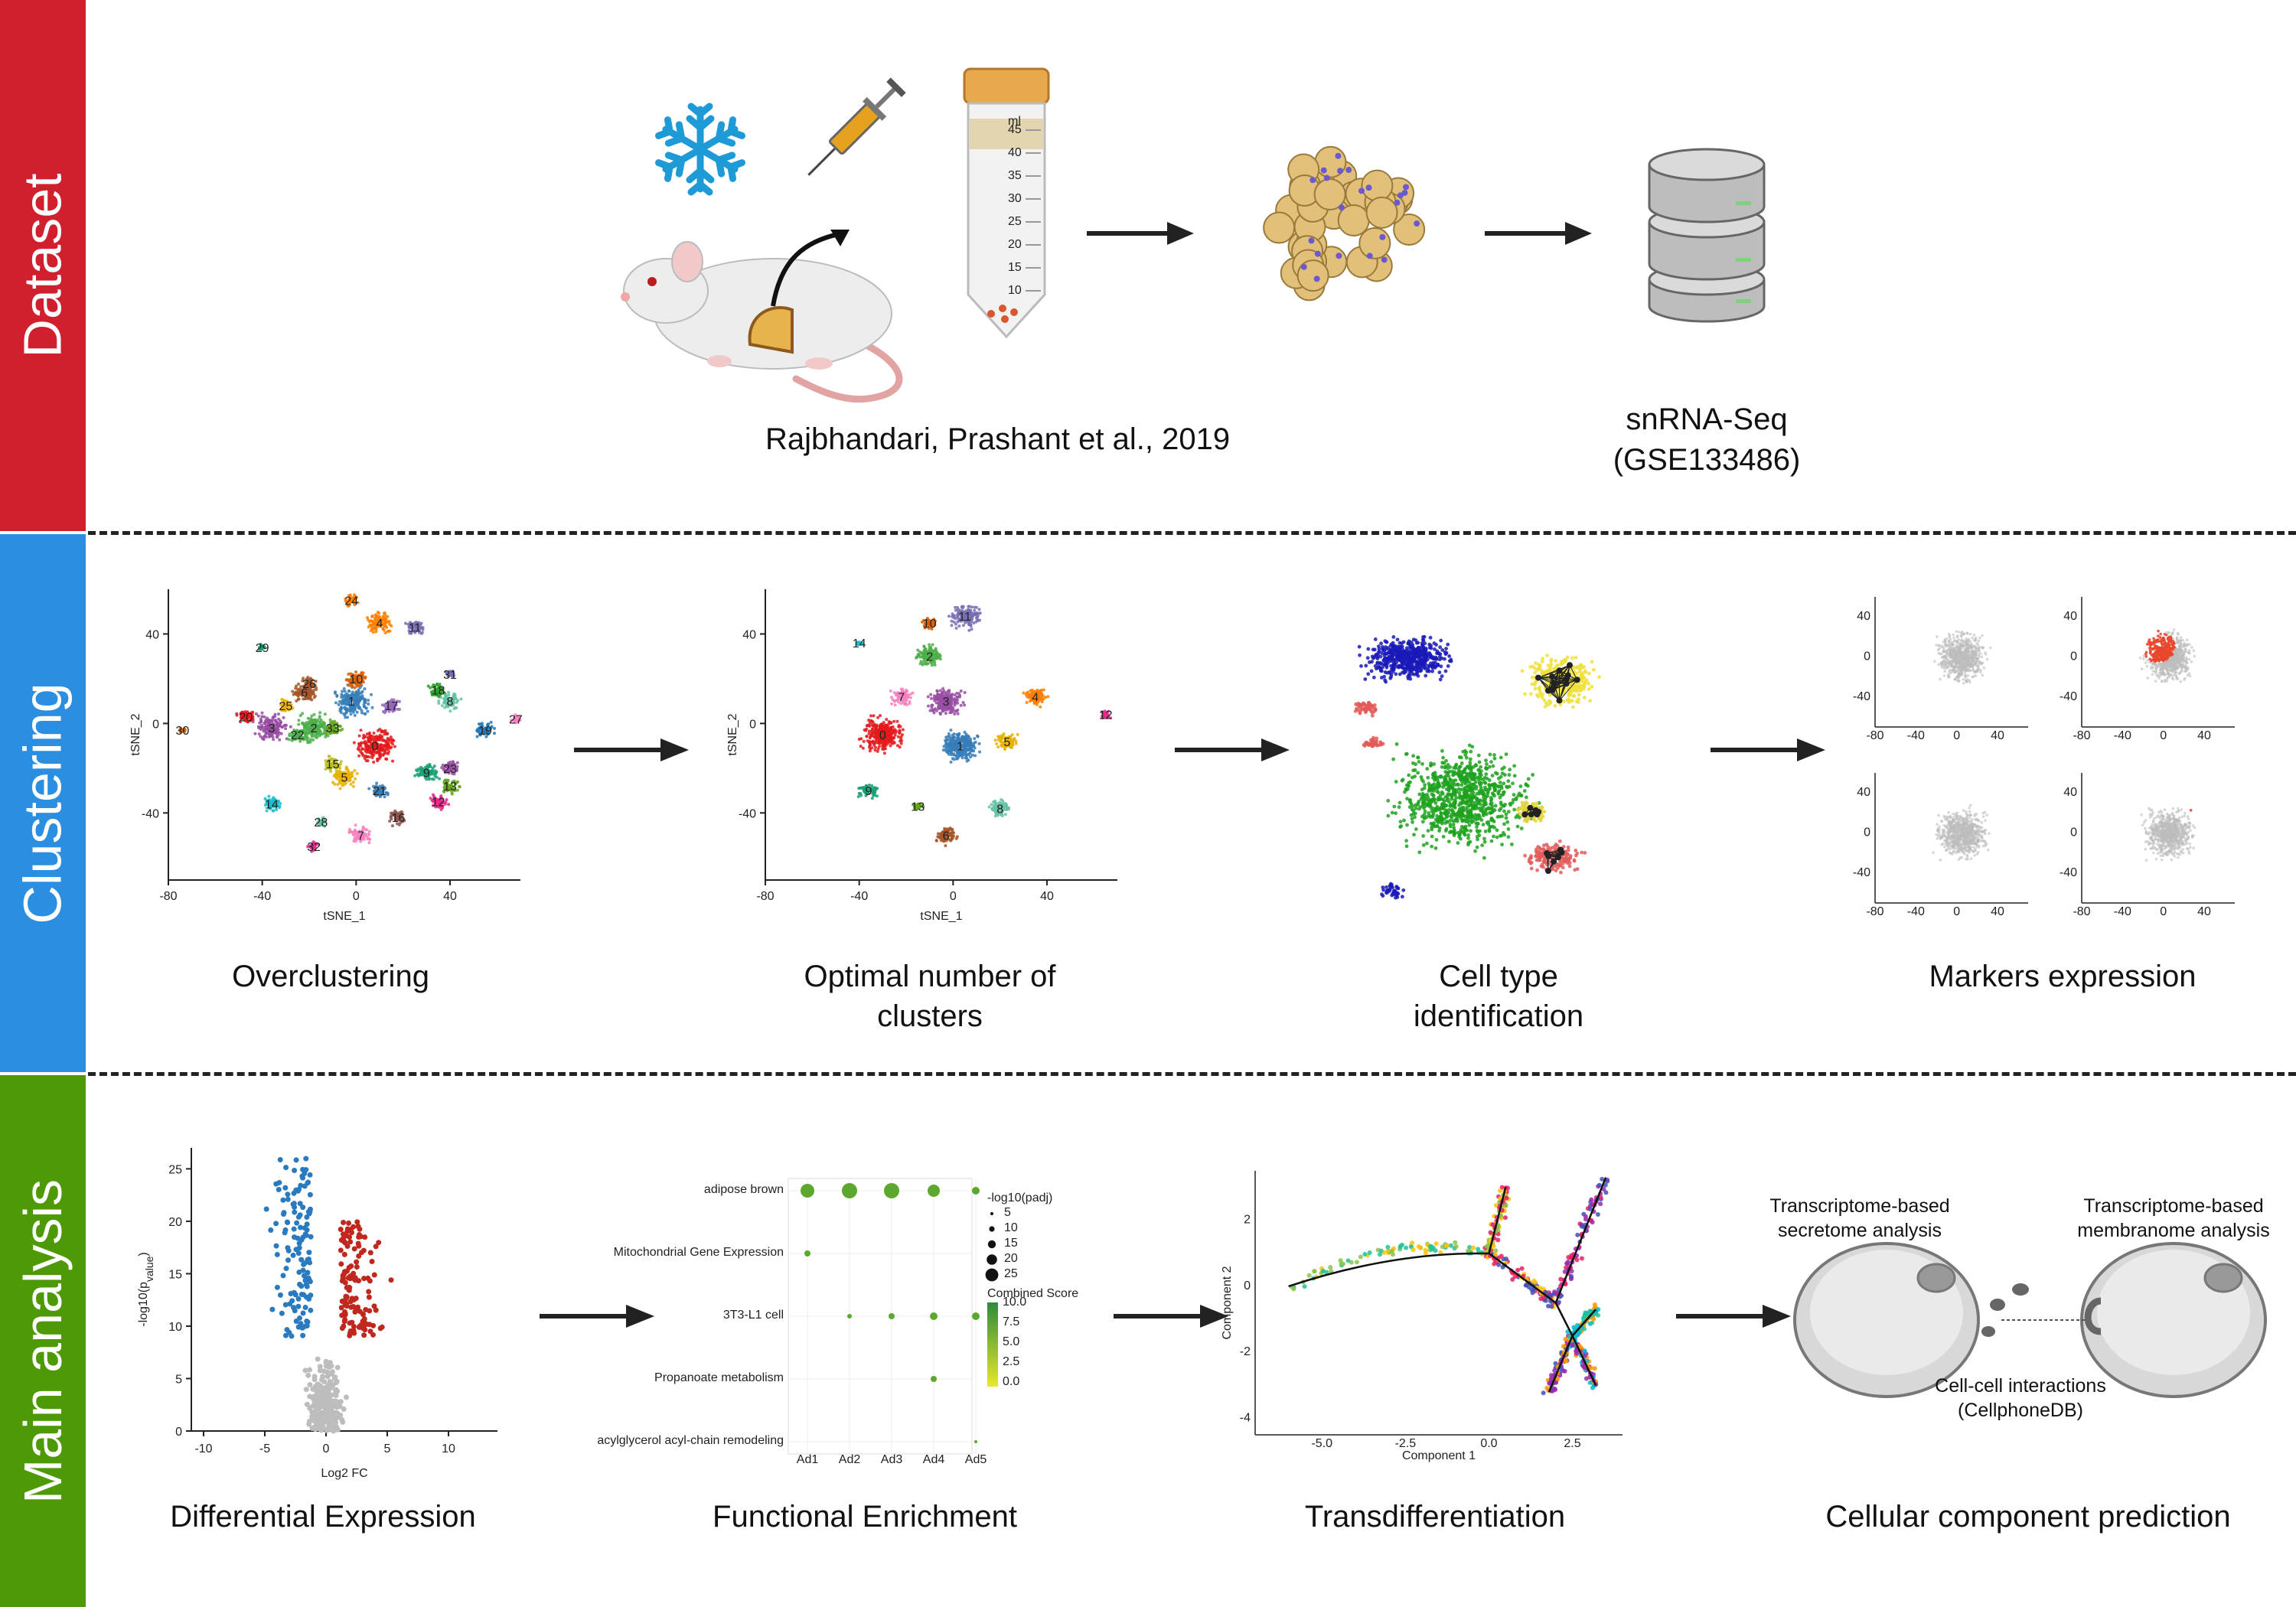 The image size is (2296, 1607). Describe the element at coordinates (351, 601) in the screenshot. I see `cluster-label: 24` at that location.